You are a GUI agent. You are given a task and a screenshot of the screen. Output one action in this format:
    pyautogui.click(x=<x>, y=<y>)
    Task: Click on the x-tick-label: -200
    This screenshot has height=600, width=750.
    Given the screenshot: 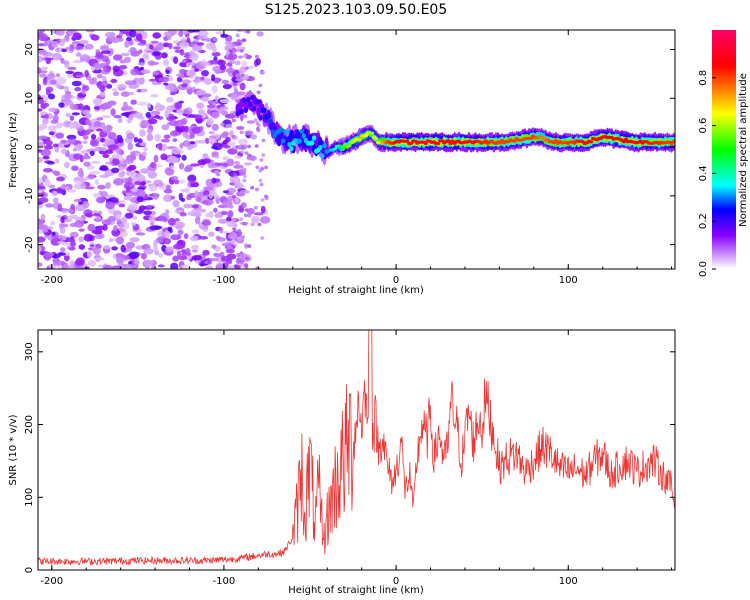 What is the action you would take?
    pyautogui.click(x=51, y=280)
    